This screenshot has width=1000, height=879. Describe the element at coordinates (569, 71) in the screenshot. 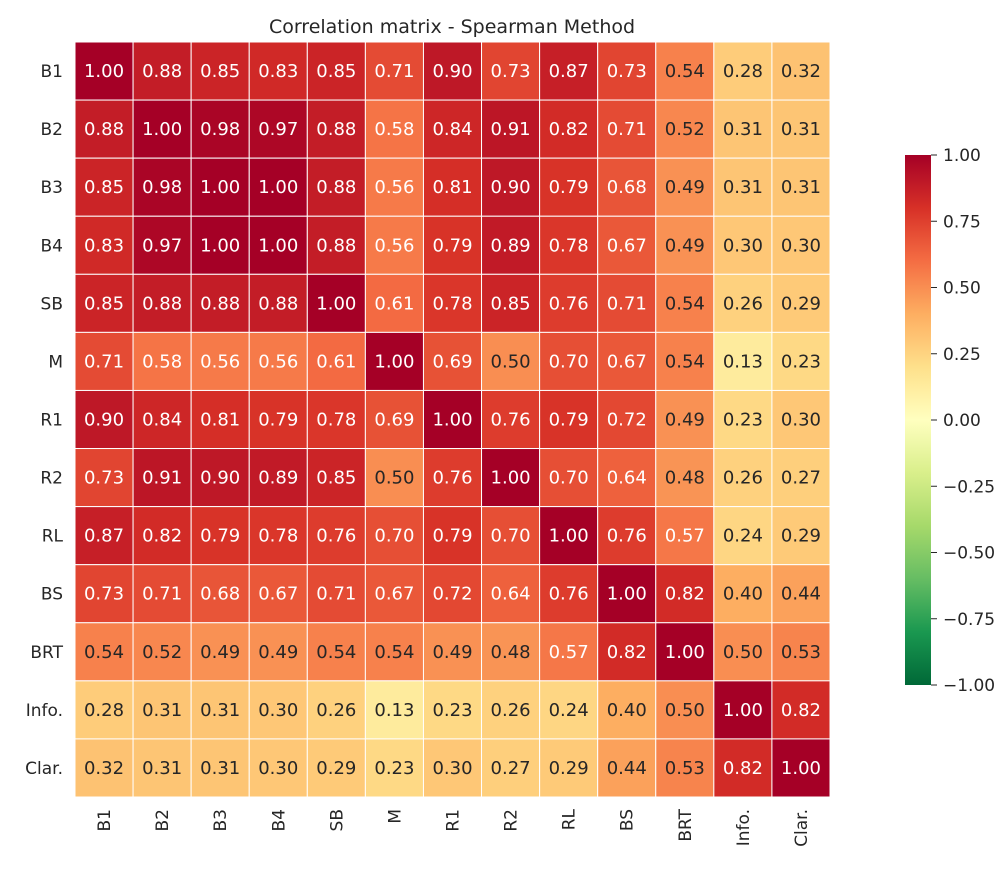

I see `cell-value-label: 0.87` at that location.